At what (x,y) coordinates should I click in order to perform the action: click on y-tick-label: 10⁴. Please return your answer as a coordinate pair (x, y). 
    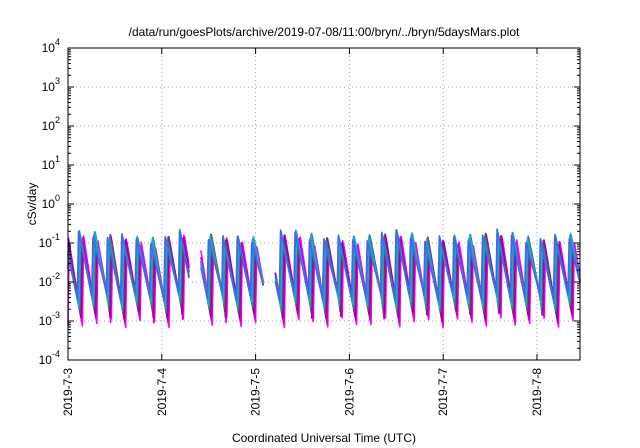
    Looking at the image, I should click on (51, 46).